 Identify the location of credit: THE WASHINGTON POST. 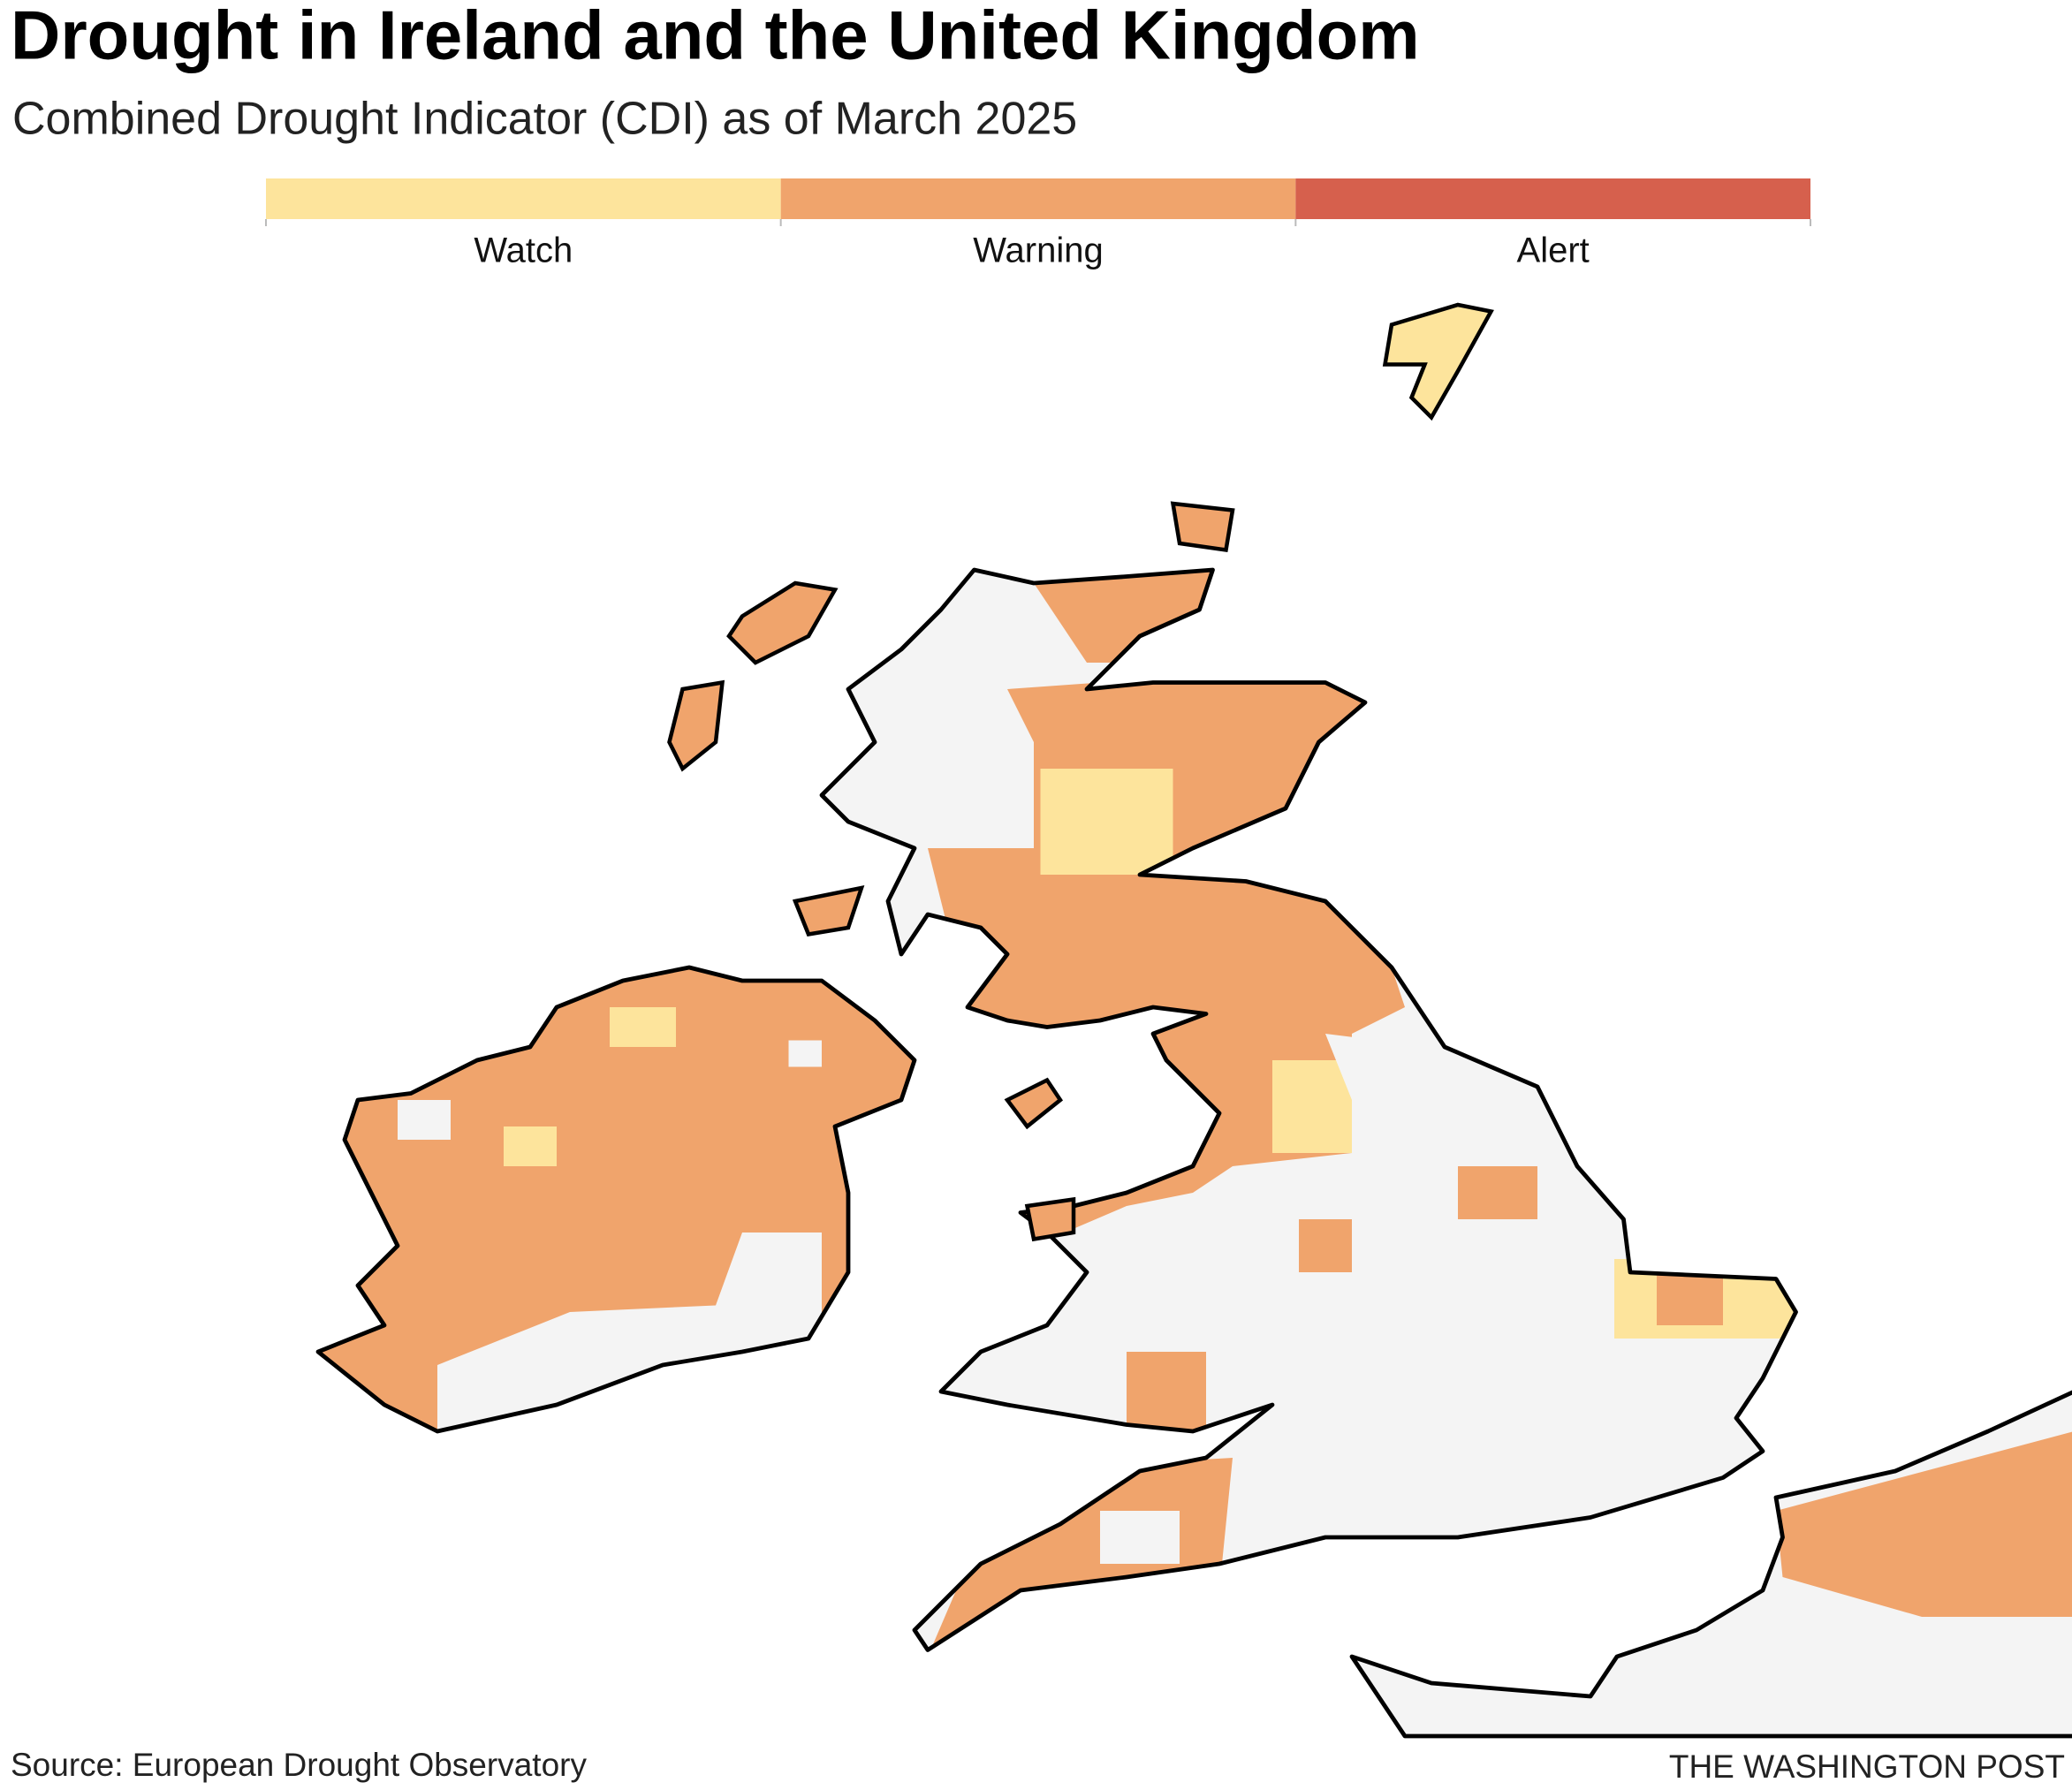
(1867, 1766).